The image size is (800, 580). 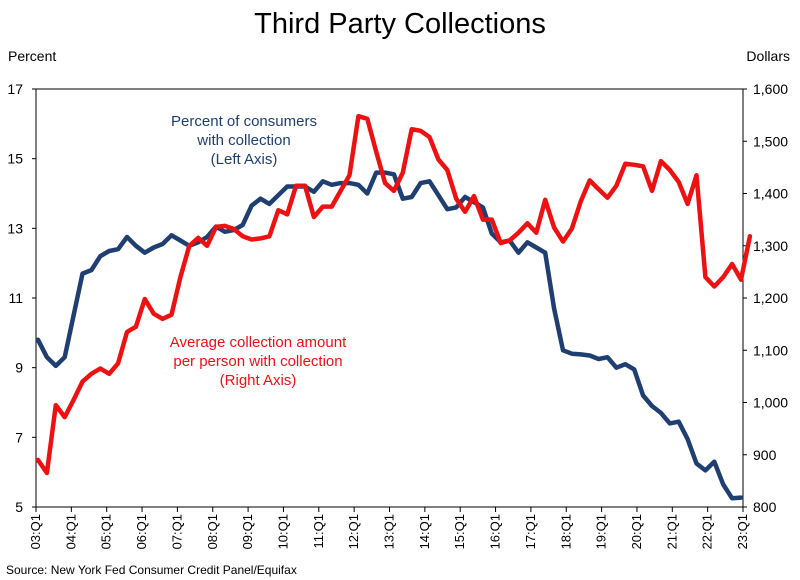 I want to click on left-tick-label: 11, so click(x=15, y=298).